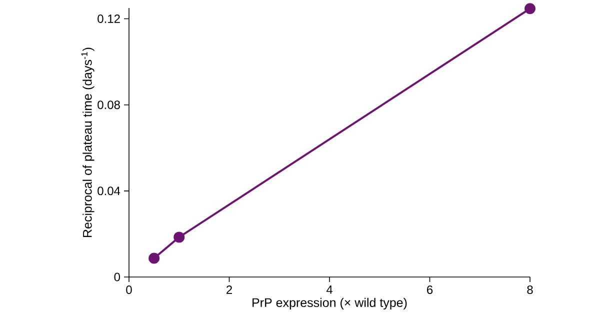 The height and width of the screenshot is (335, 600). Describe the element at coordinates (129, 290) in the screenshot. I see `x-tick-label: 0` at that location.